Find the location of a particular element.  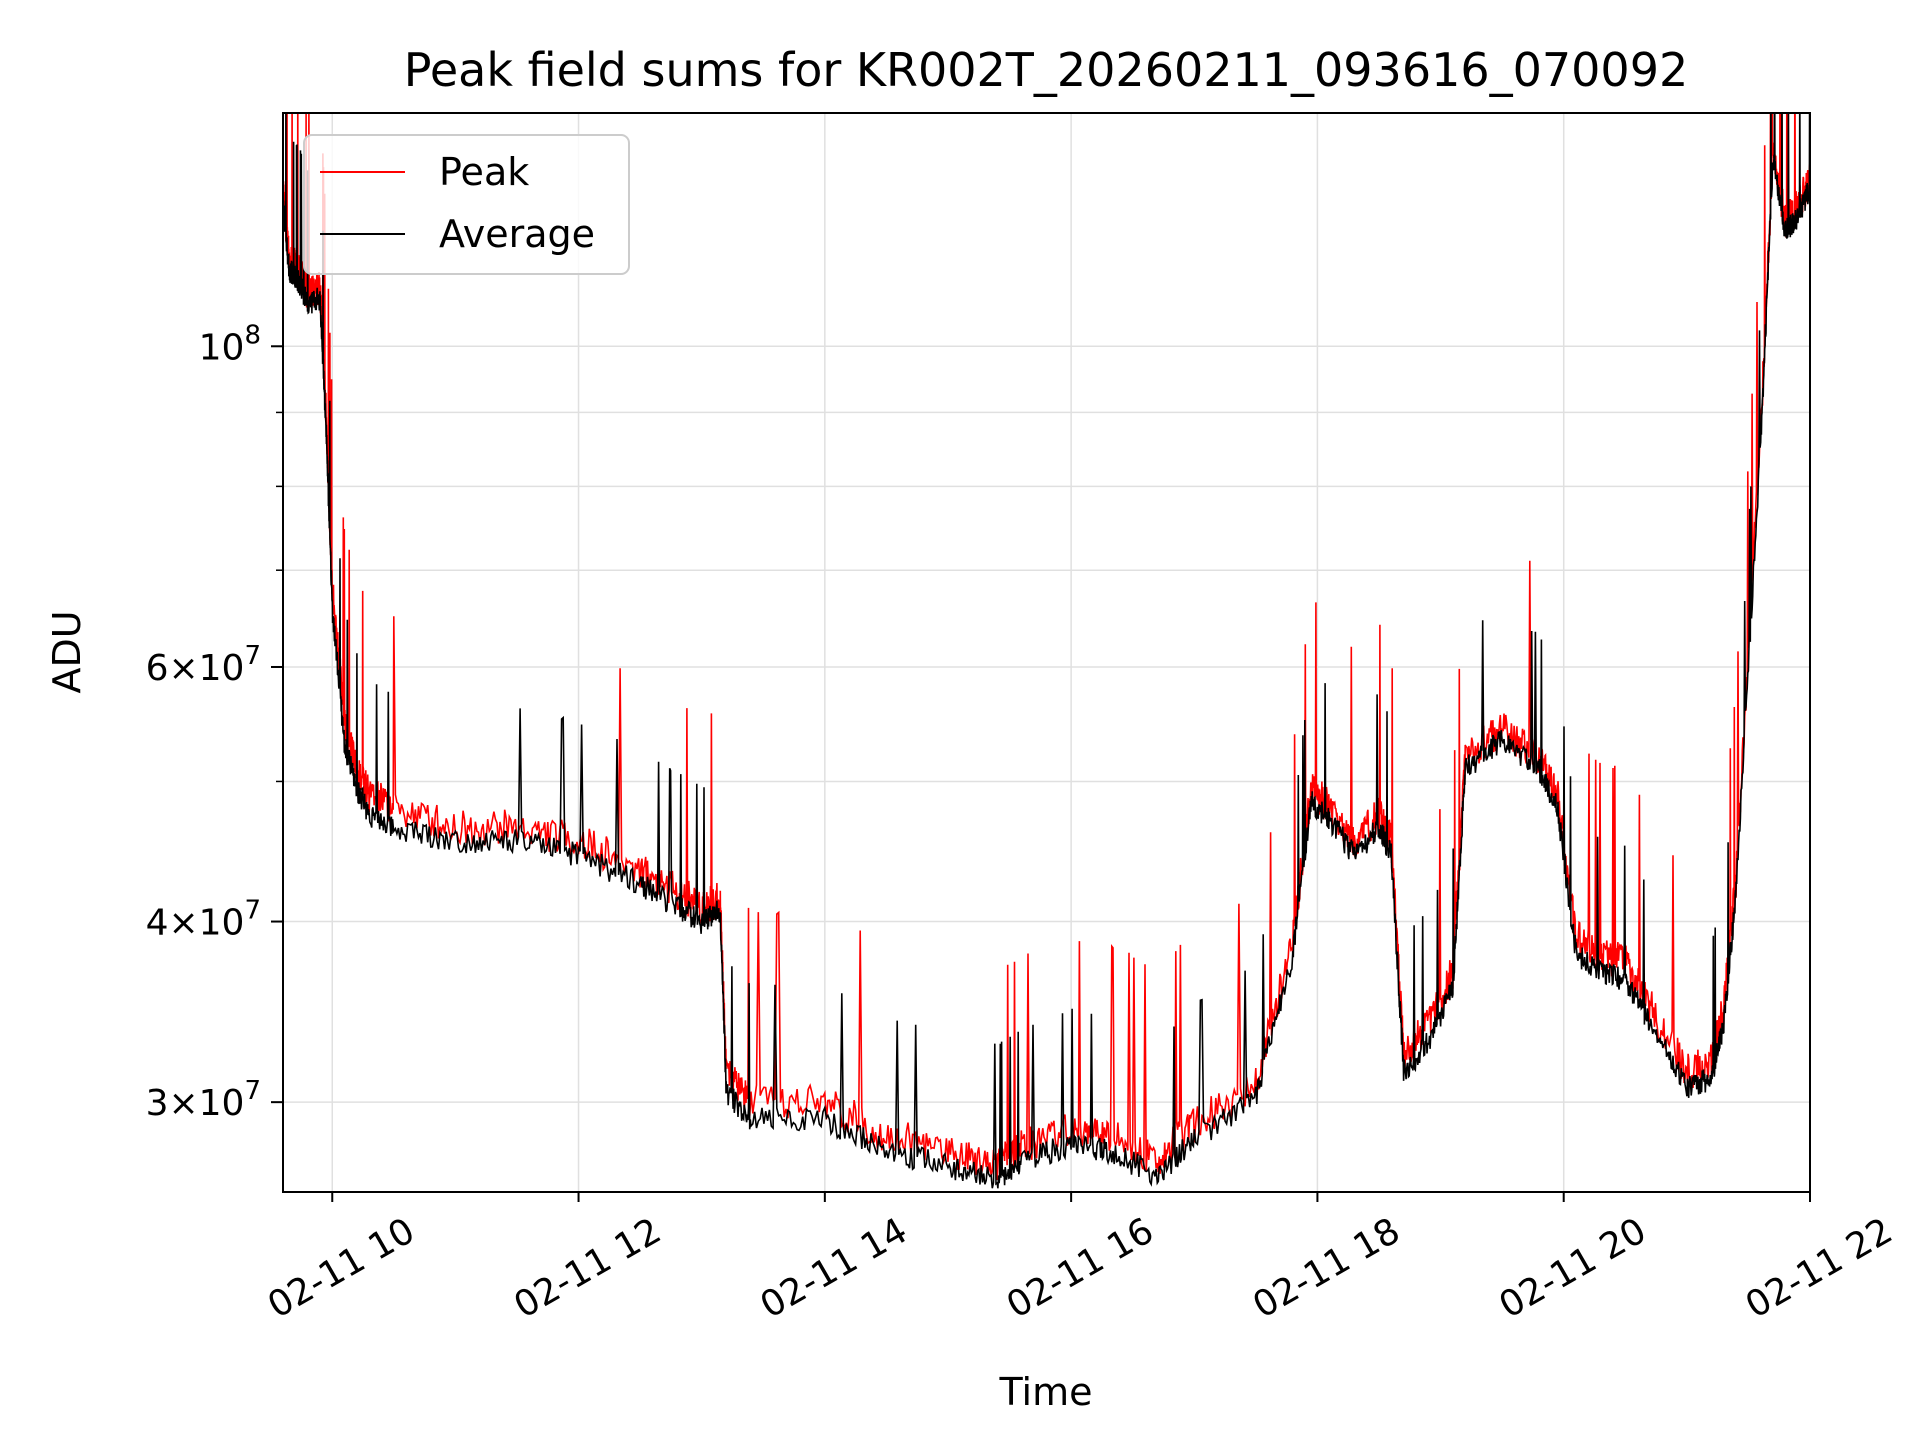

y-tick-label: 3×107 is located at coordinates (203, 1100).